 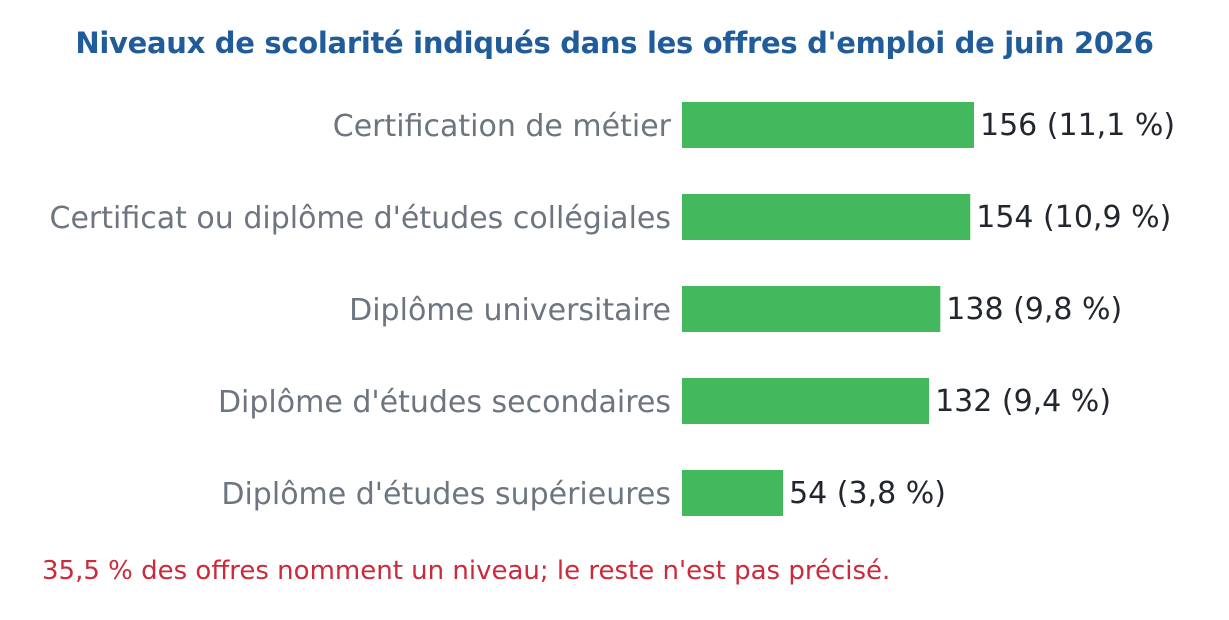 What do you see at coordinates (1077, 125) in the screenshot?
I see `value-label: 156 (11,1 %)` at bounding box center [1077, 125].